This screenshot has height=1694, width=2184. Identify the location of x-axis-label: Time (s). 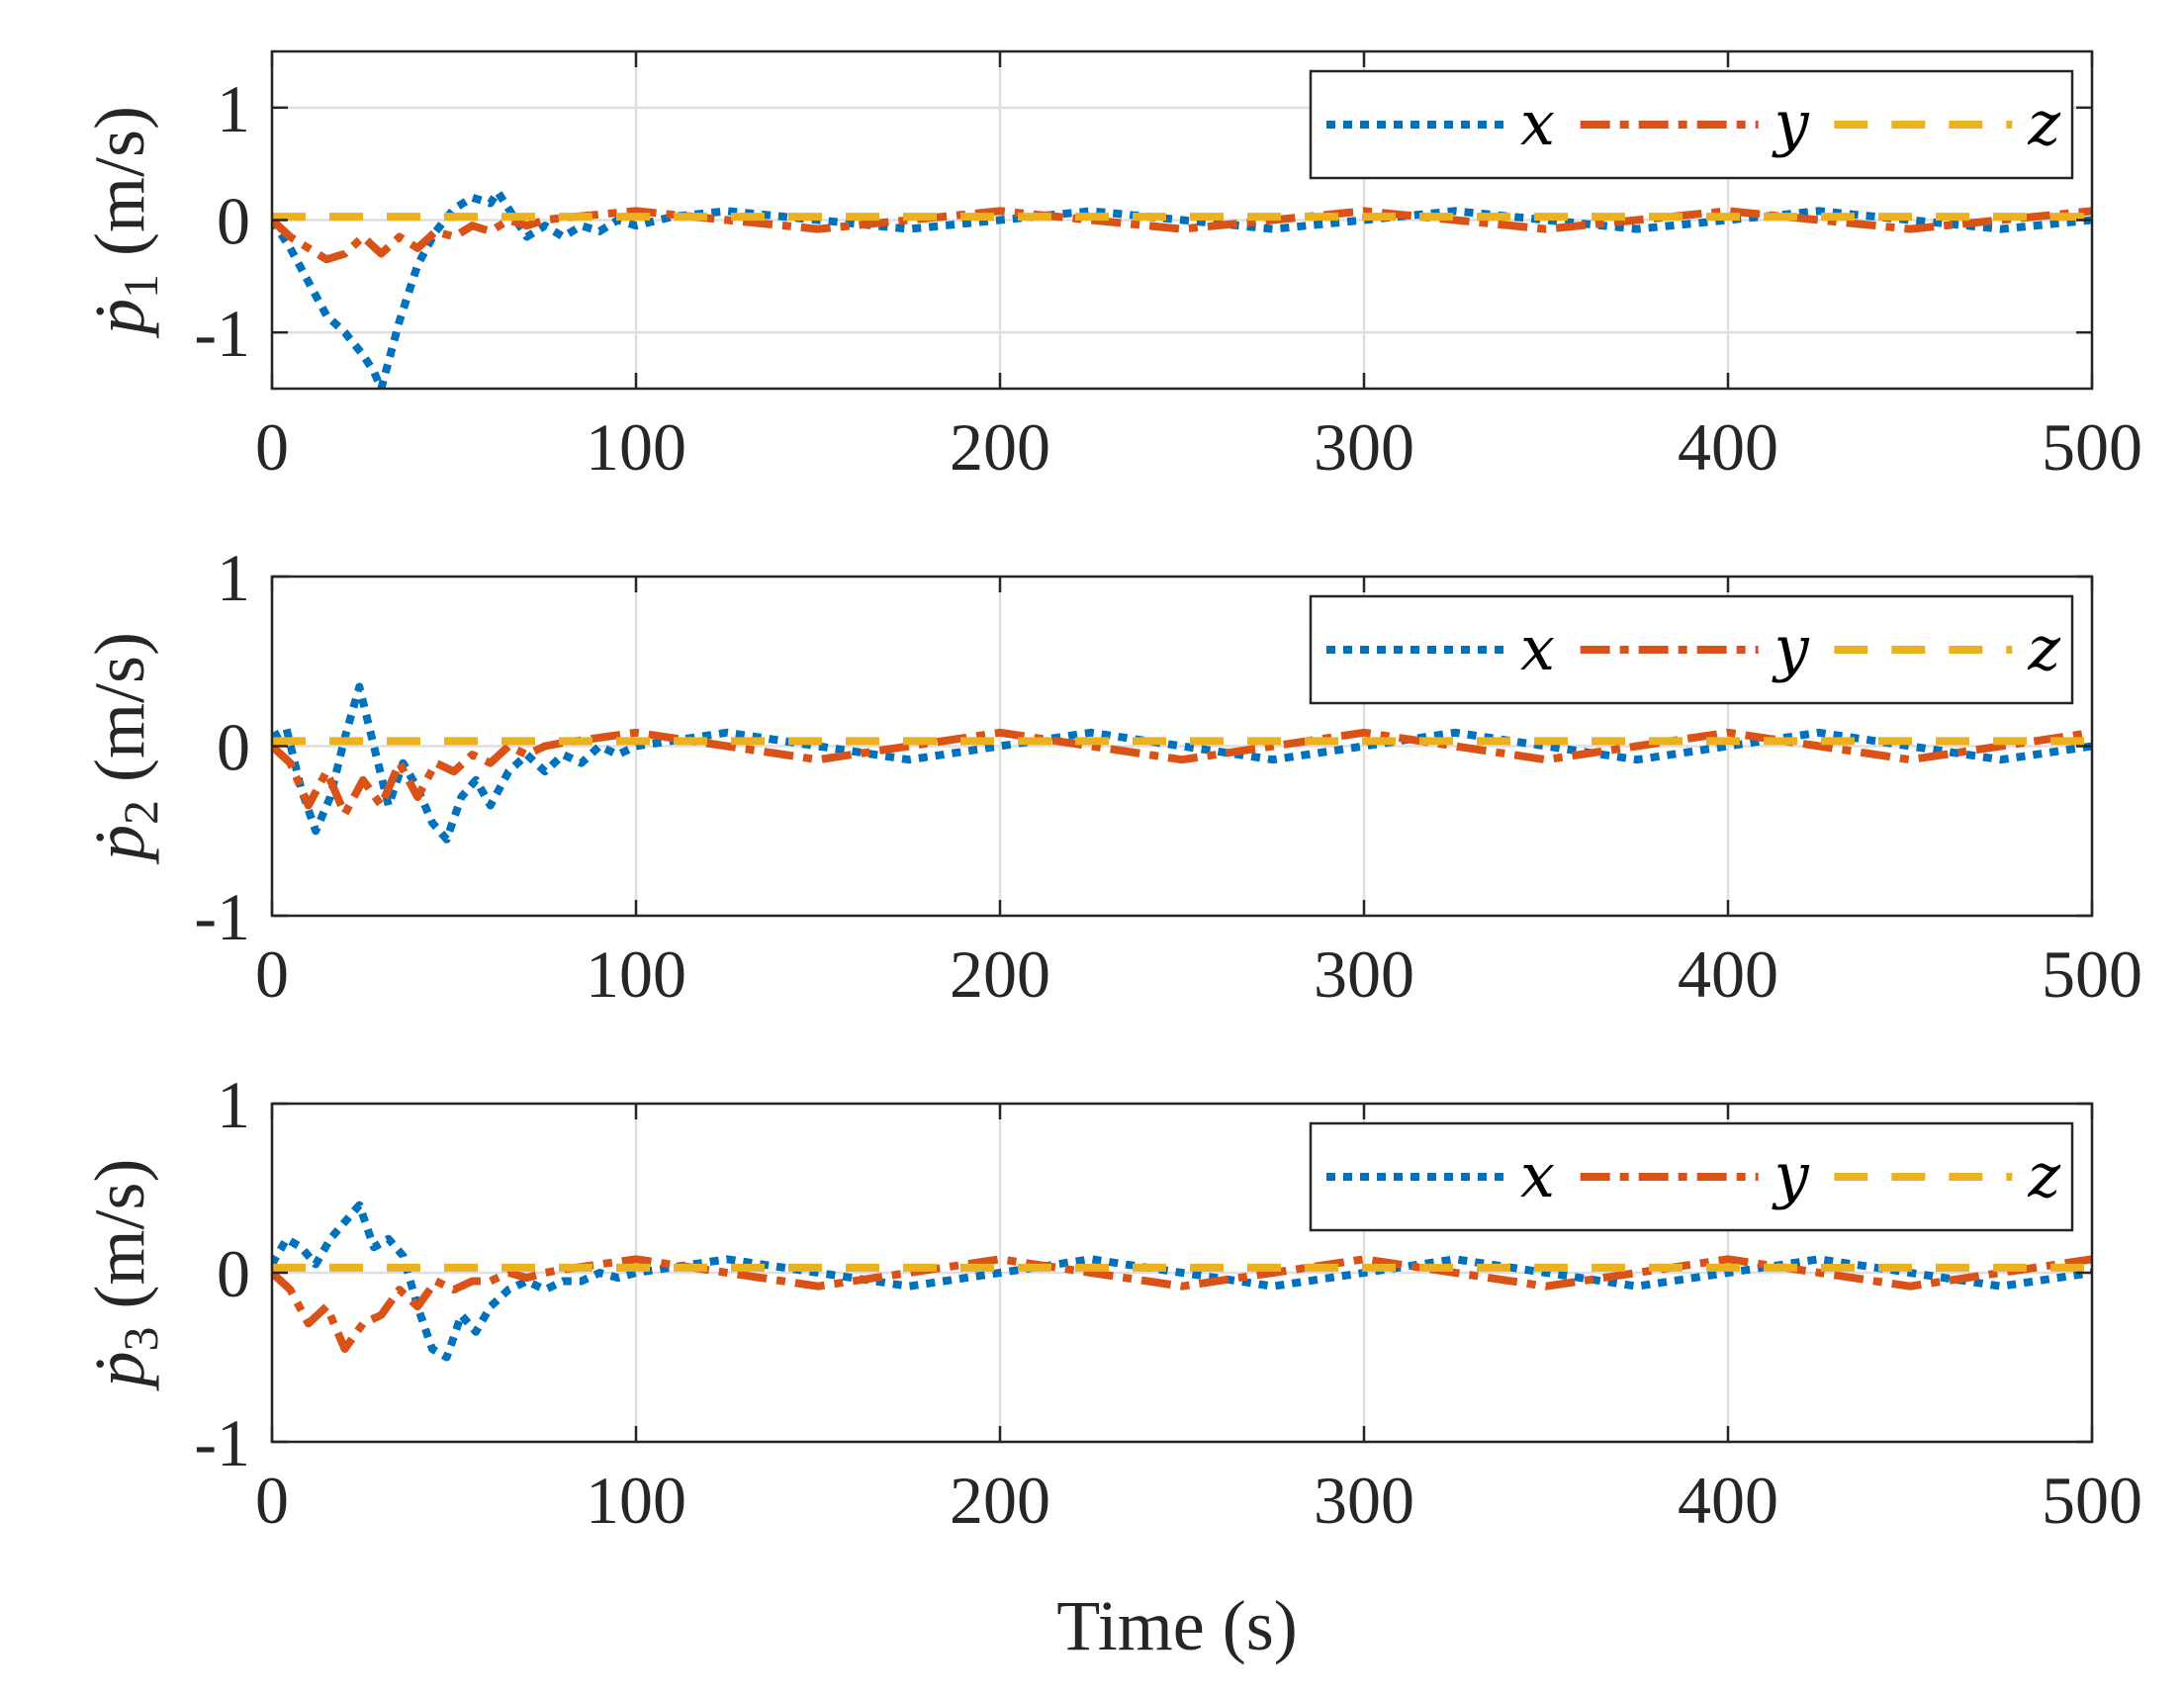
(1176, 1625).